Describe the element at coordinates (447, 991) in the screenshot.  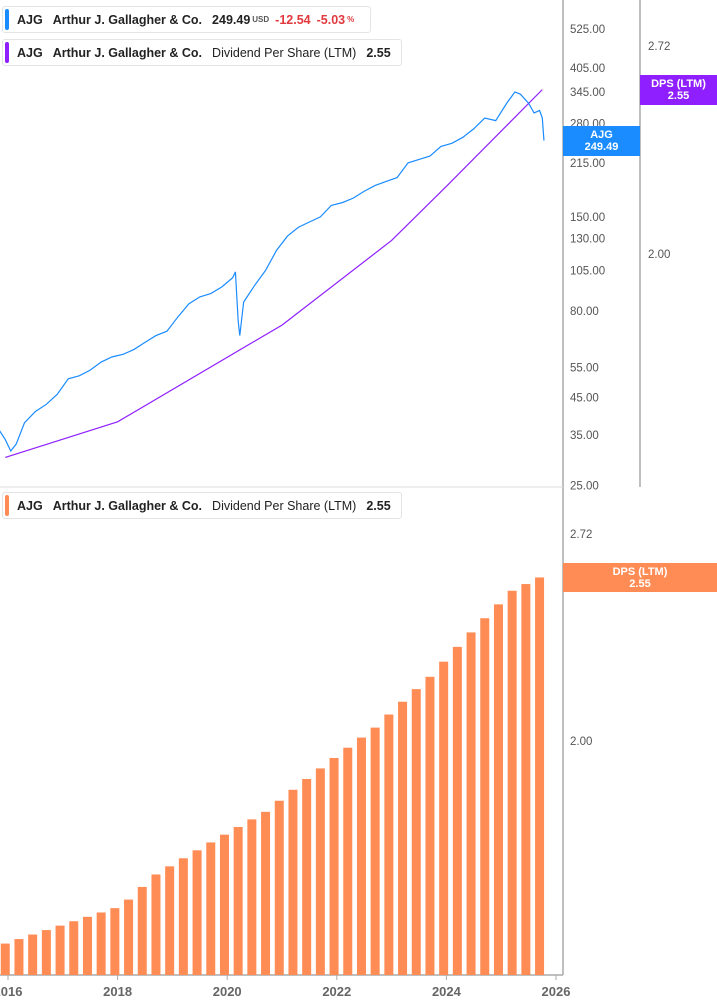
I see `x-tick-label: 2024` at that location.